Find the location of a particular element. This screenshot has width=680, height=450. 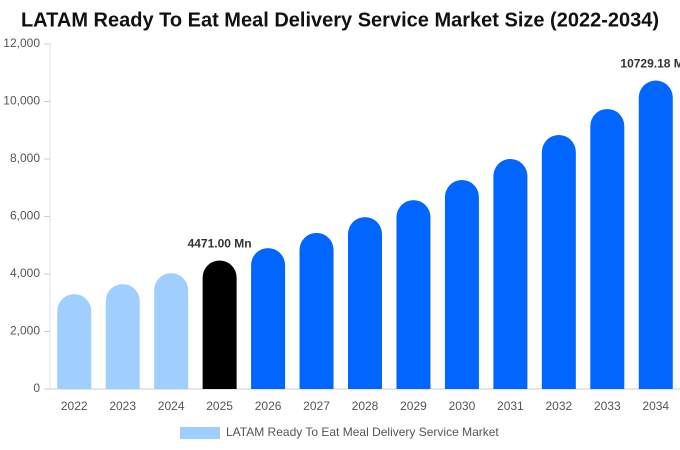

x-tick-label: 2032 is located at coordinates (558, 406).